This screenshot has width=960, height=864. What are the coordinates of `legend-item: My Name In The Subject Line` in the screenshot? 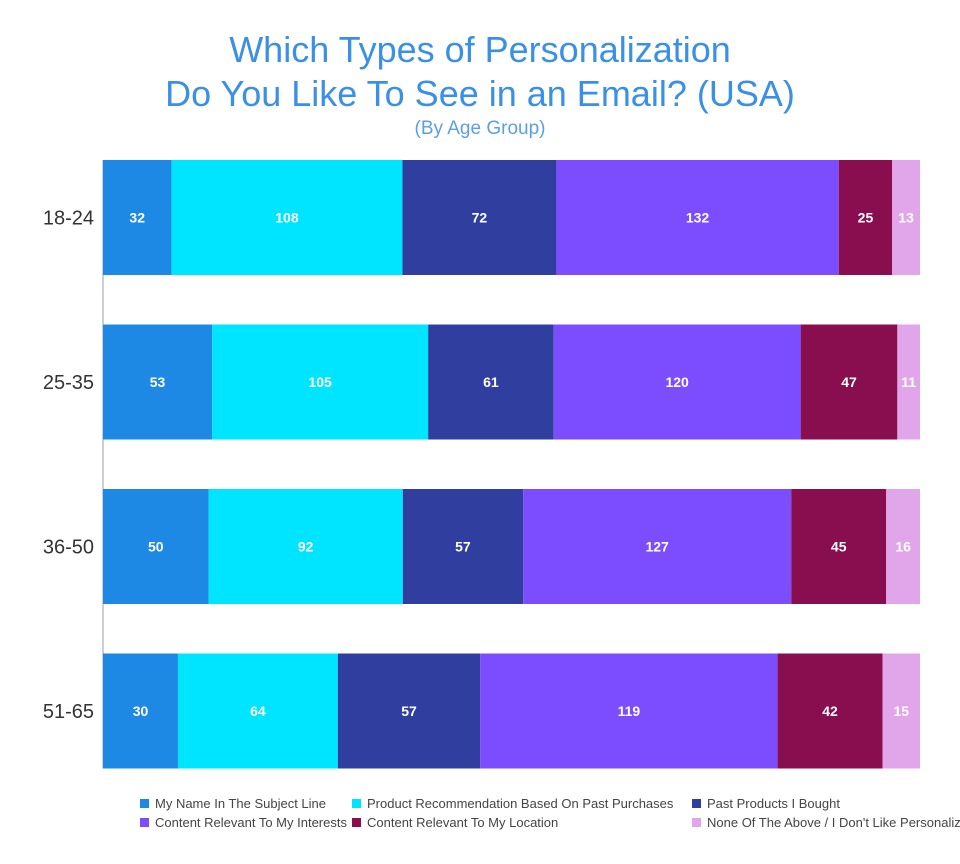 It's located at (246, 803).